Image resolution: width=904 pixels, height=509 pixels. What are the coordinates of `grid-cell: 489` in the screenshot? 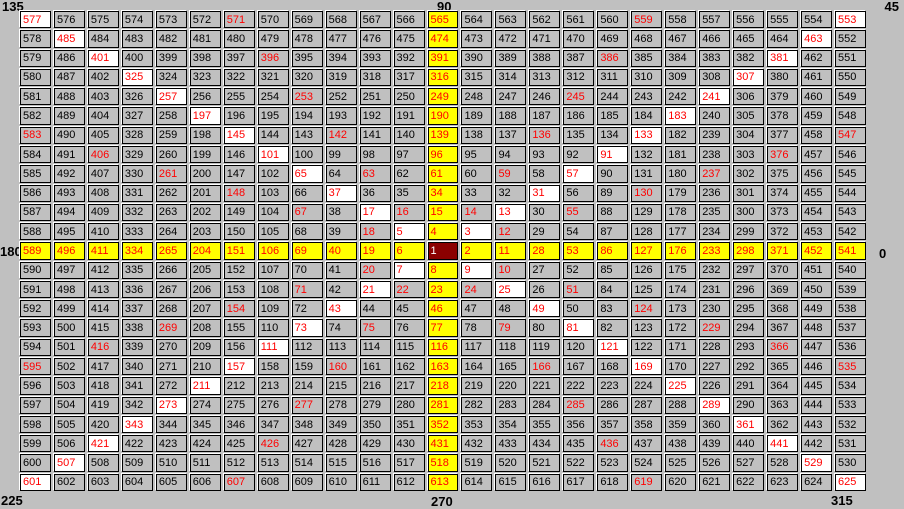 It's located at (69, 116).